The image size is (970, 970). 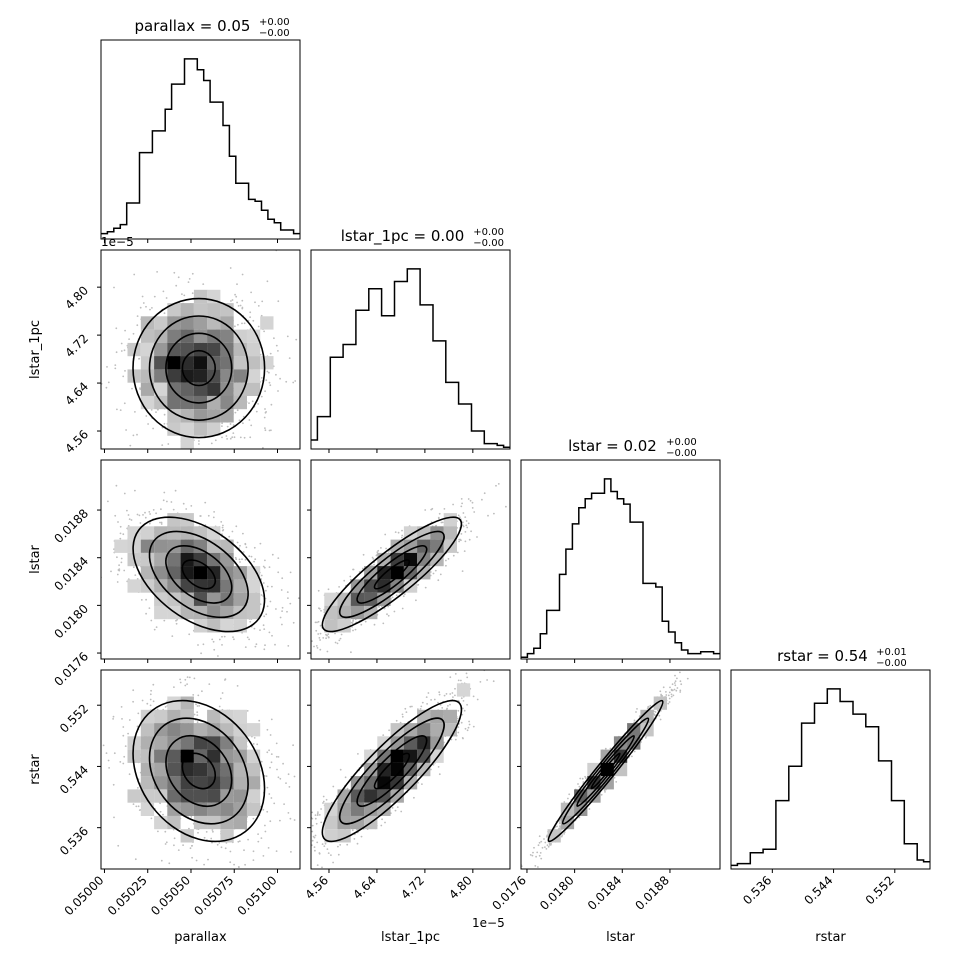 What do you see at coordinates (620, 548) in the screenshot?
I see `histogram-lstar: lstar = 0.02 +0.00−0.00` at bounding box center [620, 548].